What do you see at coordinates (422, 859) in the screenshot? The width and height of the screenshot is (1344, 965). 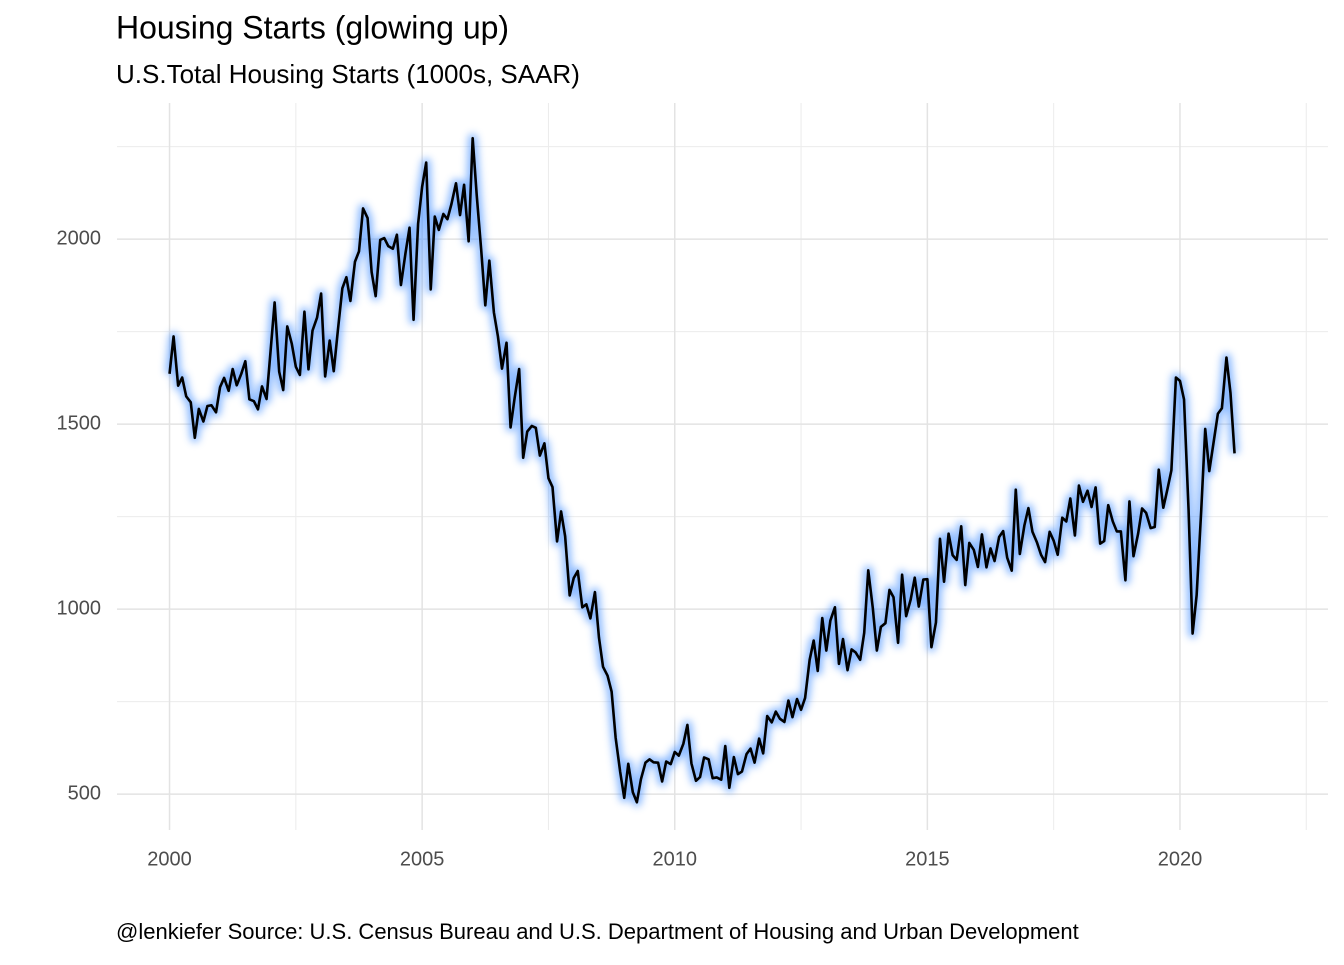 I see `x-tick-label: 2005` at bounding box center [422, 859].